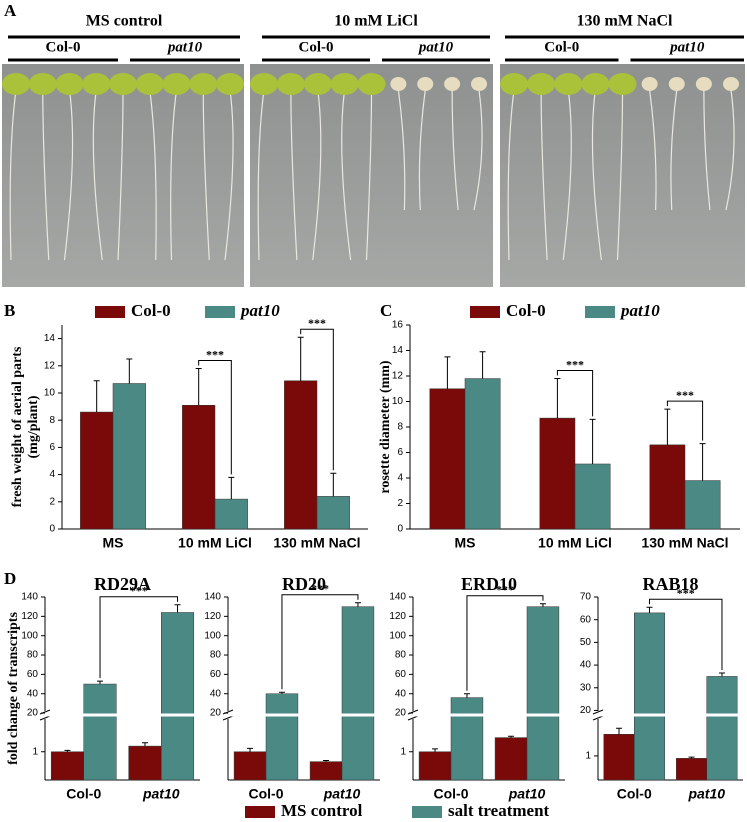 This screenshot has height=822, width=747. What do you see at coordinates (386, 310) in the screenshot?
I see `panel-label: C` at bounding box center [386, 310].